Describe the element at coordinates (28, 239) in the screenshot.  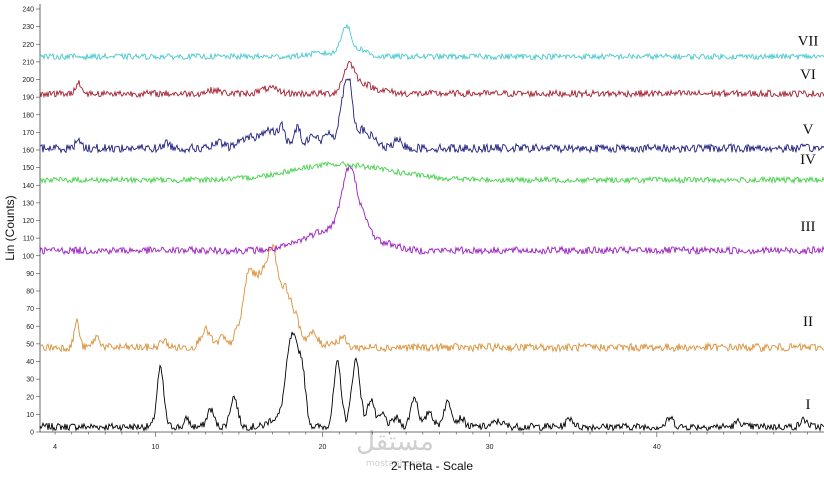
I see `y-tick-label: 110` at that location.